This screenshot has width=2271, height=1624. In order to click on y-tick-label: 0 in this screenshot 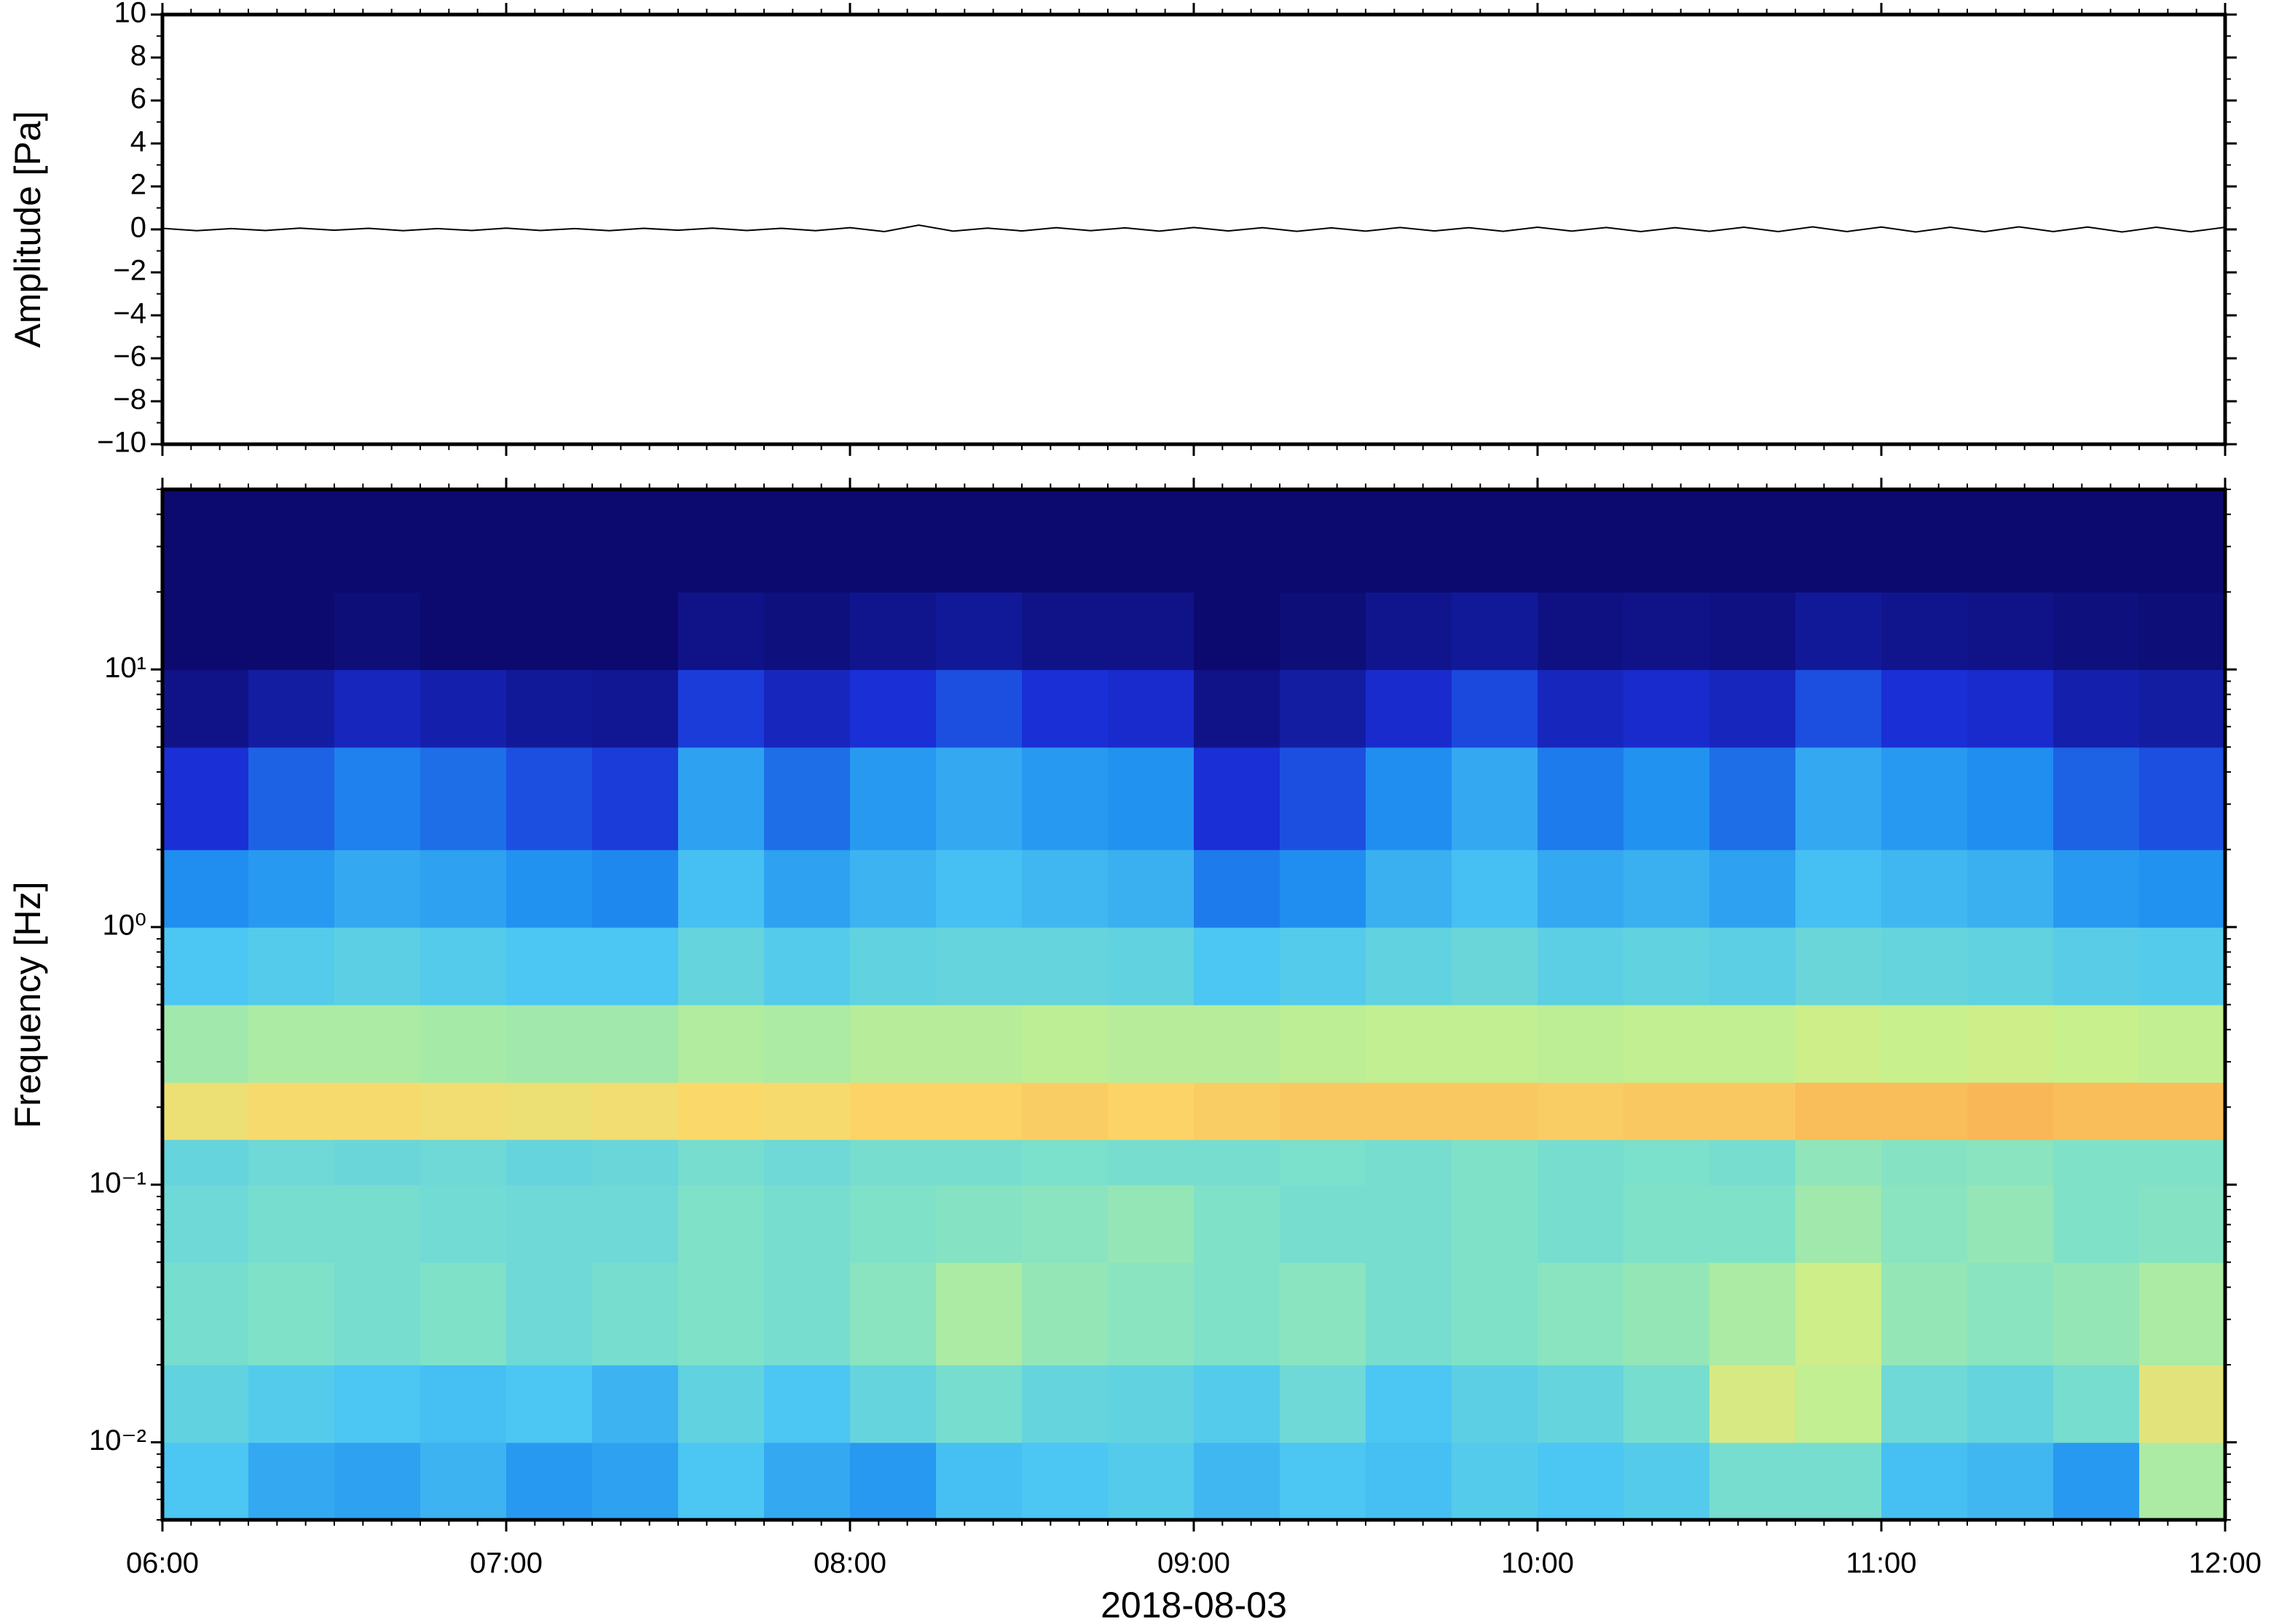, I will do `click(138, 228)`.